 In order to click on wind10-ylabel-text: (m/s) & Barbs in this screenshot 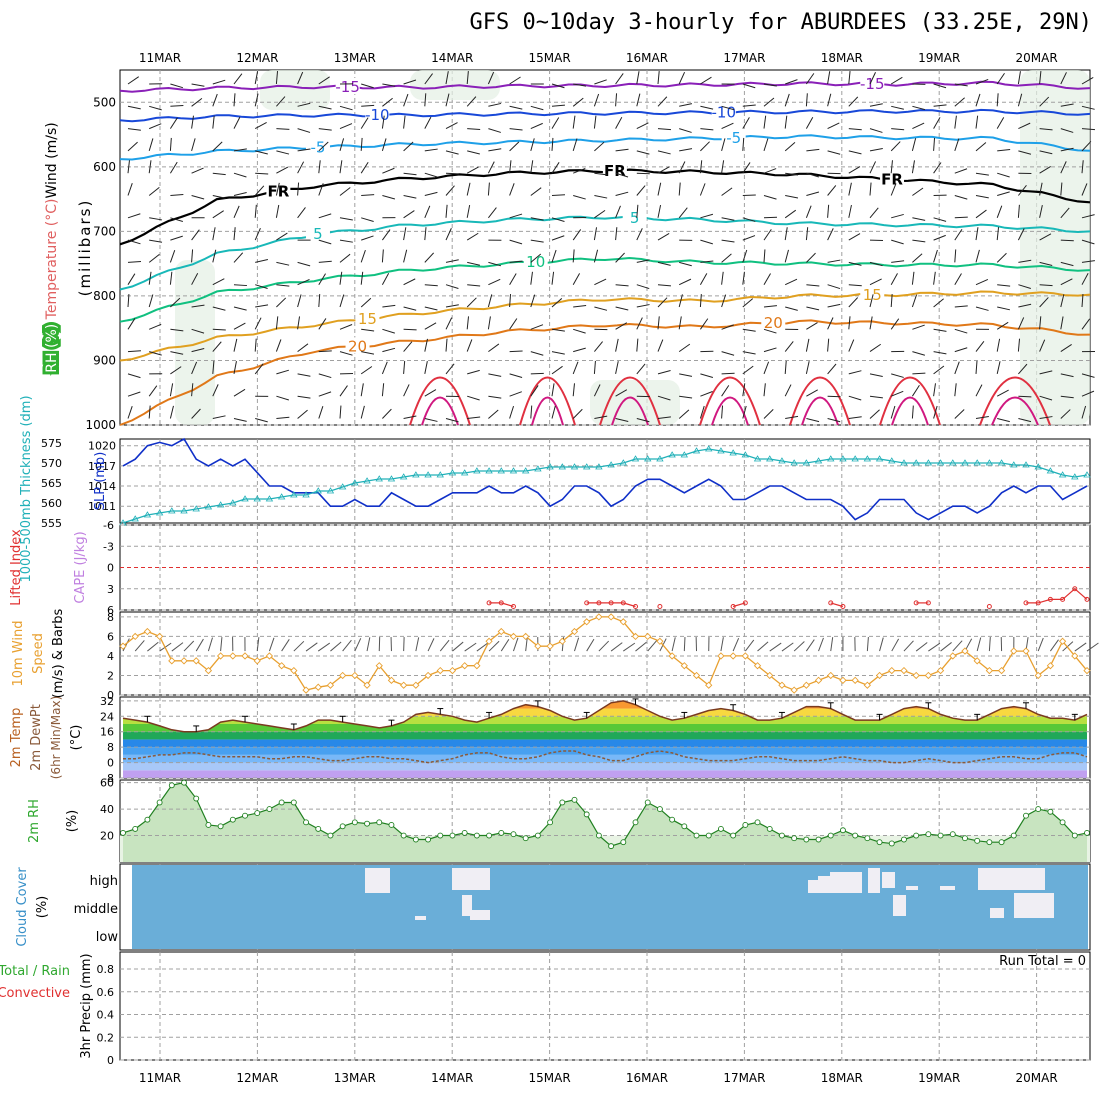, I will do `click(58, 653)`.